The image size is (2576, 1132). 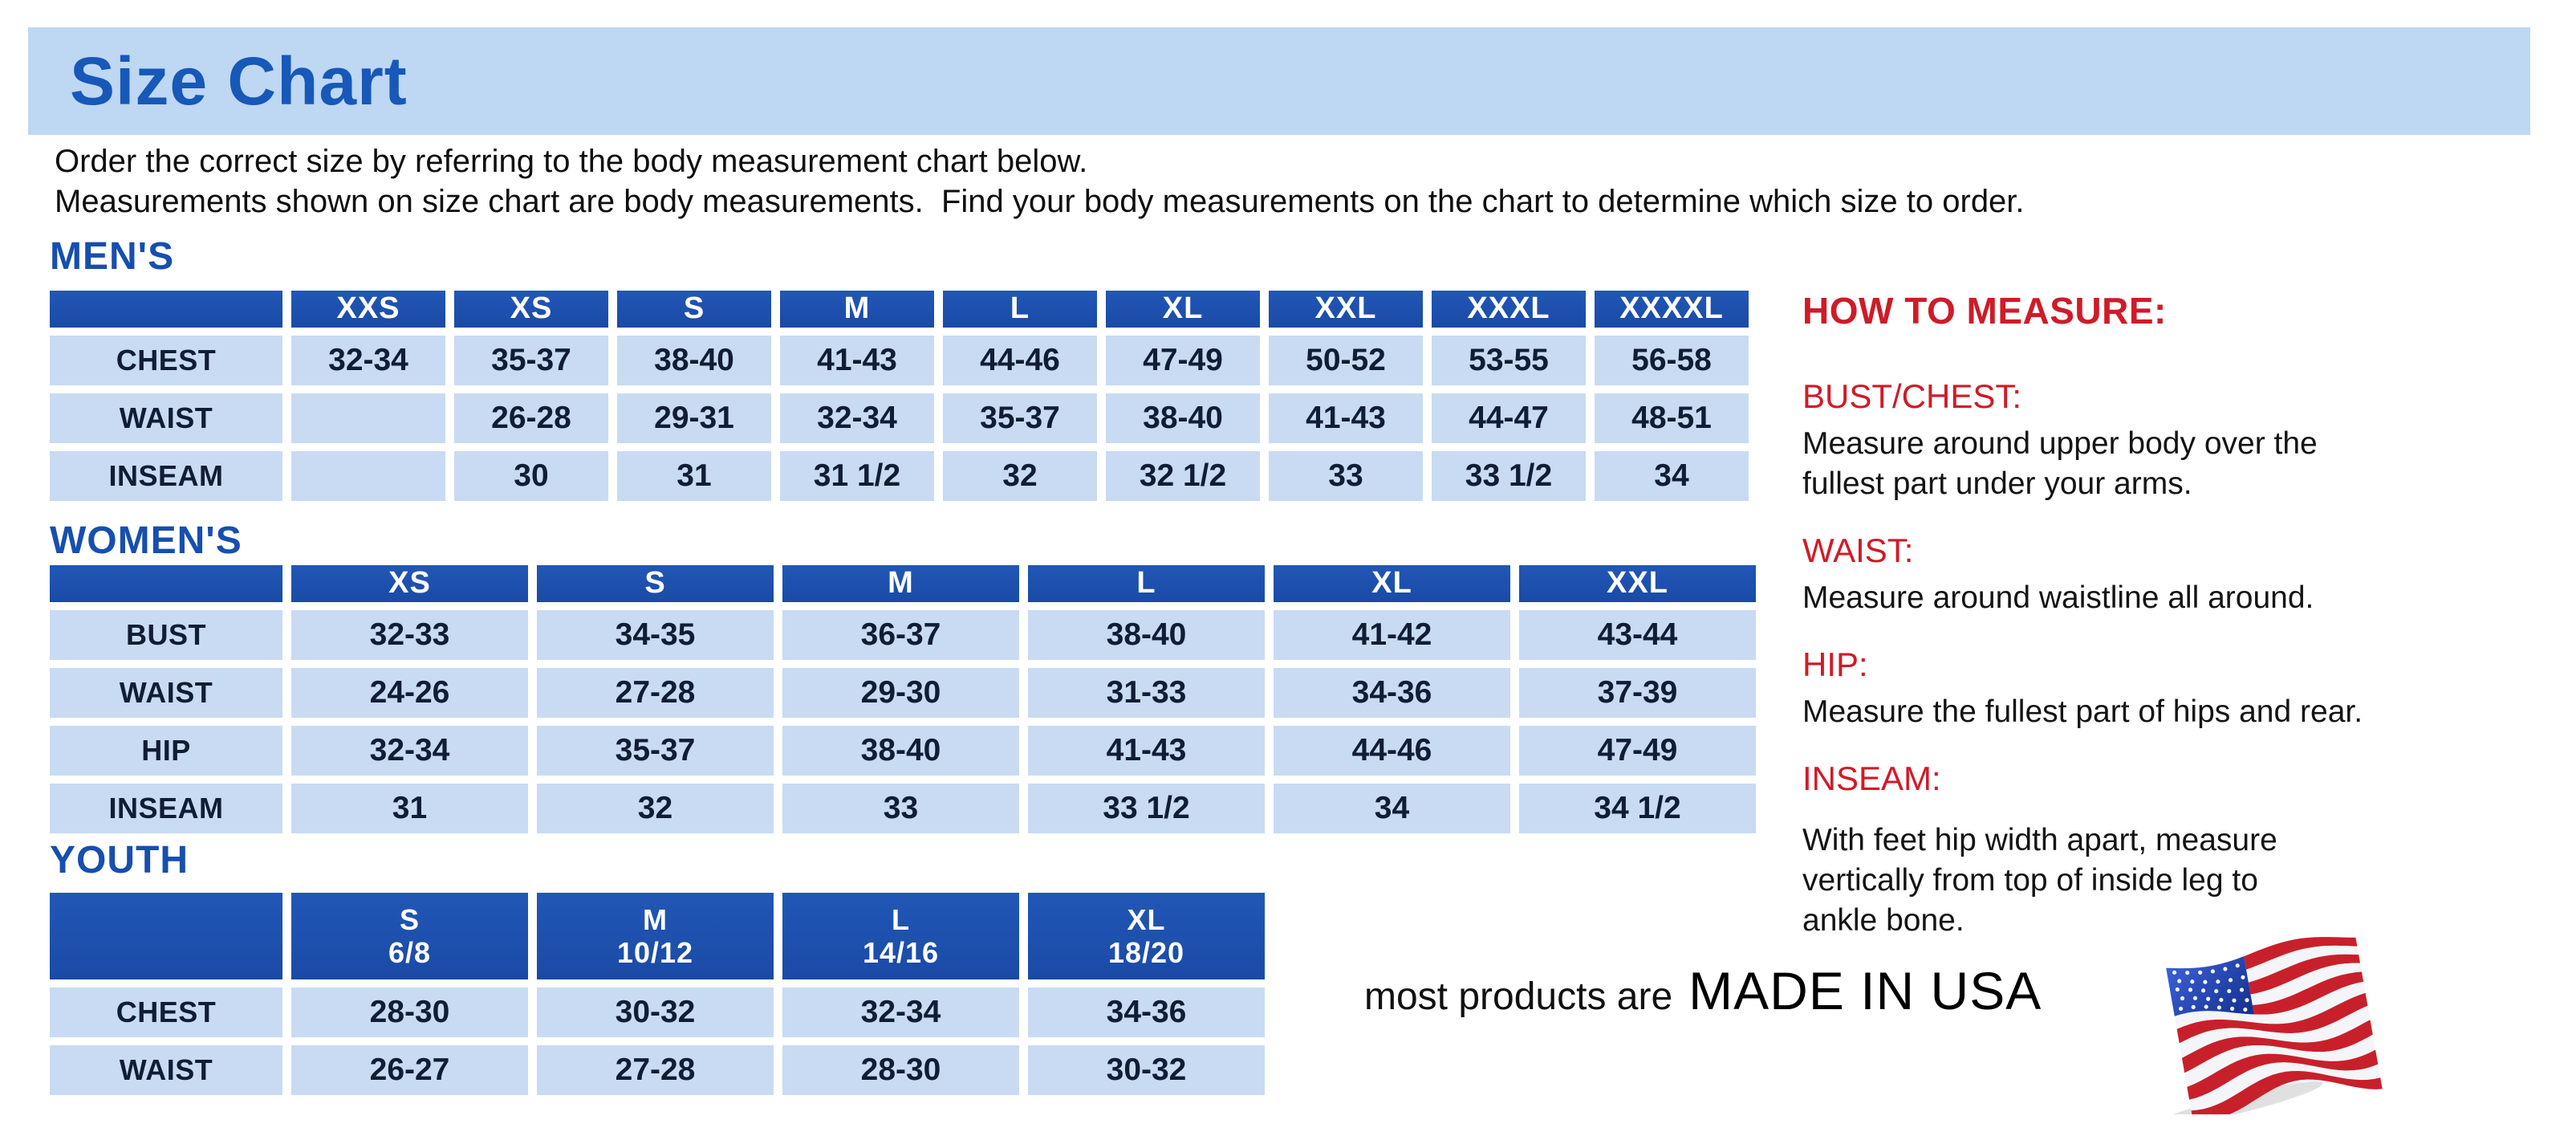 What do you see at coordinates (1912, 396) in the screenshot?
I see `measure-item-label: BUST/CHEST:` at bounding box center [1912, 396].